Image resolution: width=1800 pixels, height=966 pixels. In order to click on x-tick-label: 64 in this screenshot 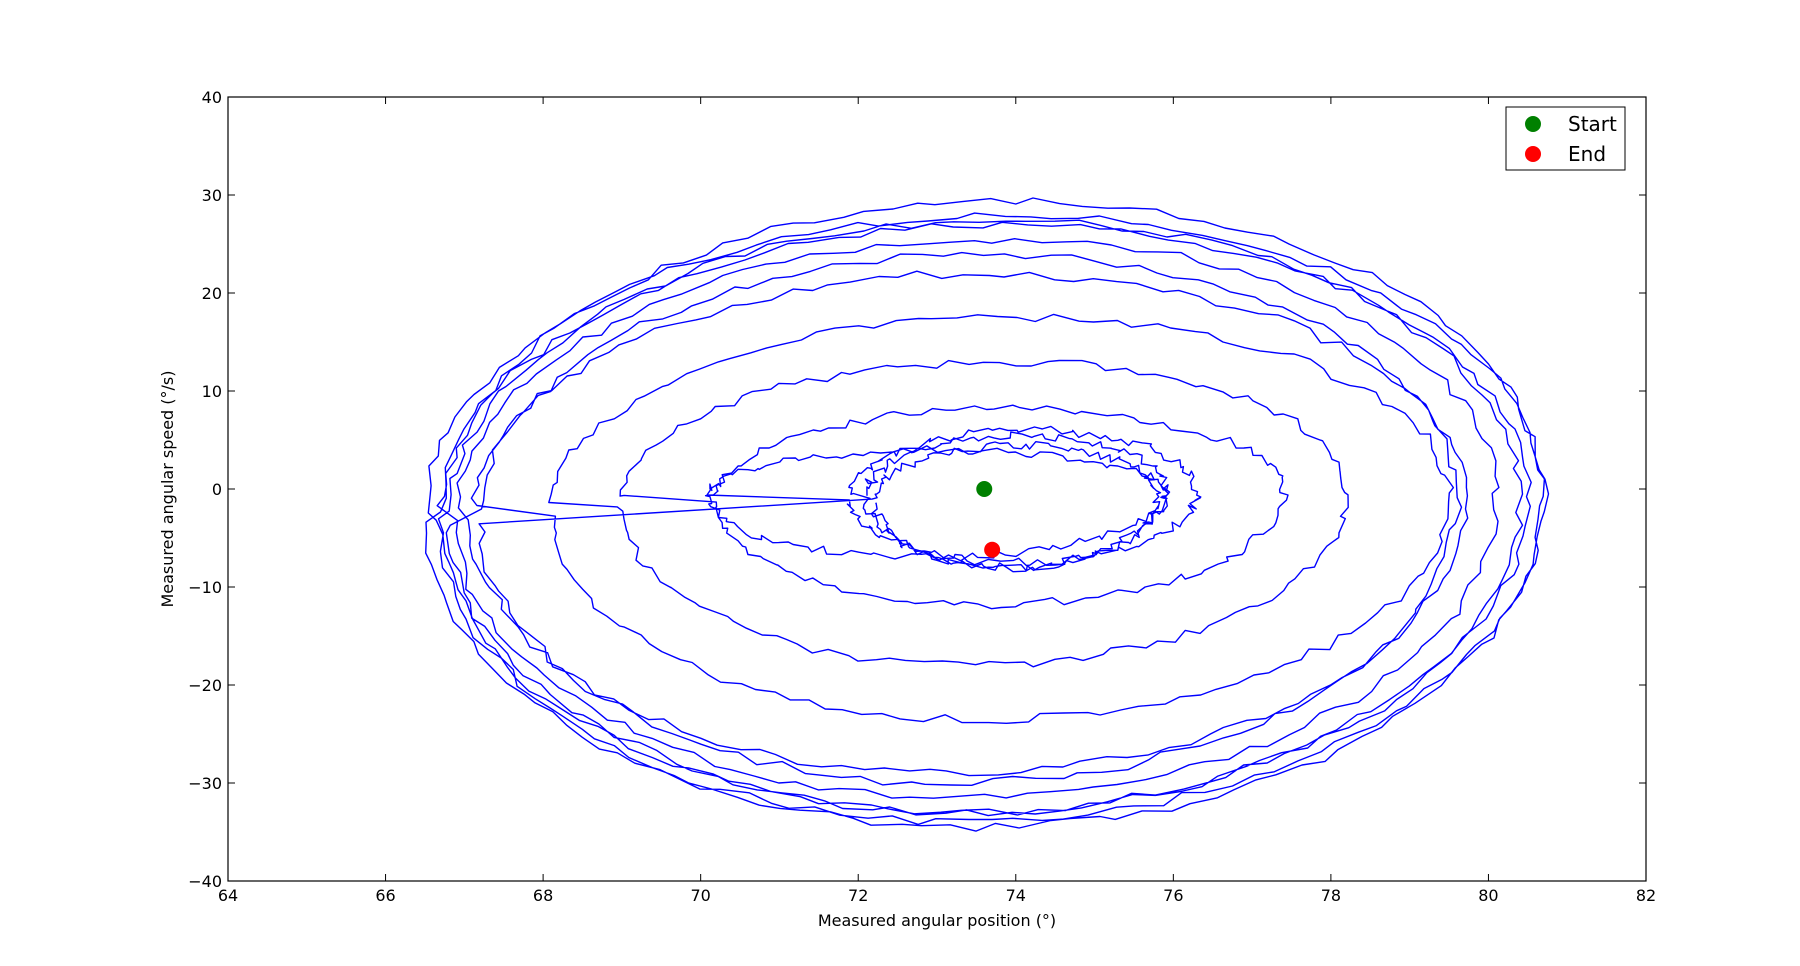, I will do `click(228, 895)`.